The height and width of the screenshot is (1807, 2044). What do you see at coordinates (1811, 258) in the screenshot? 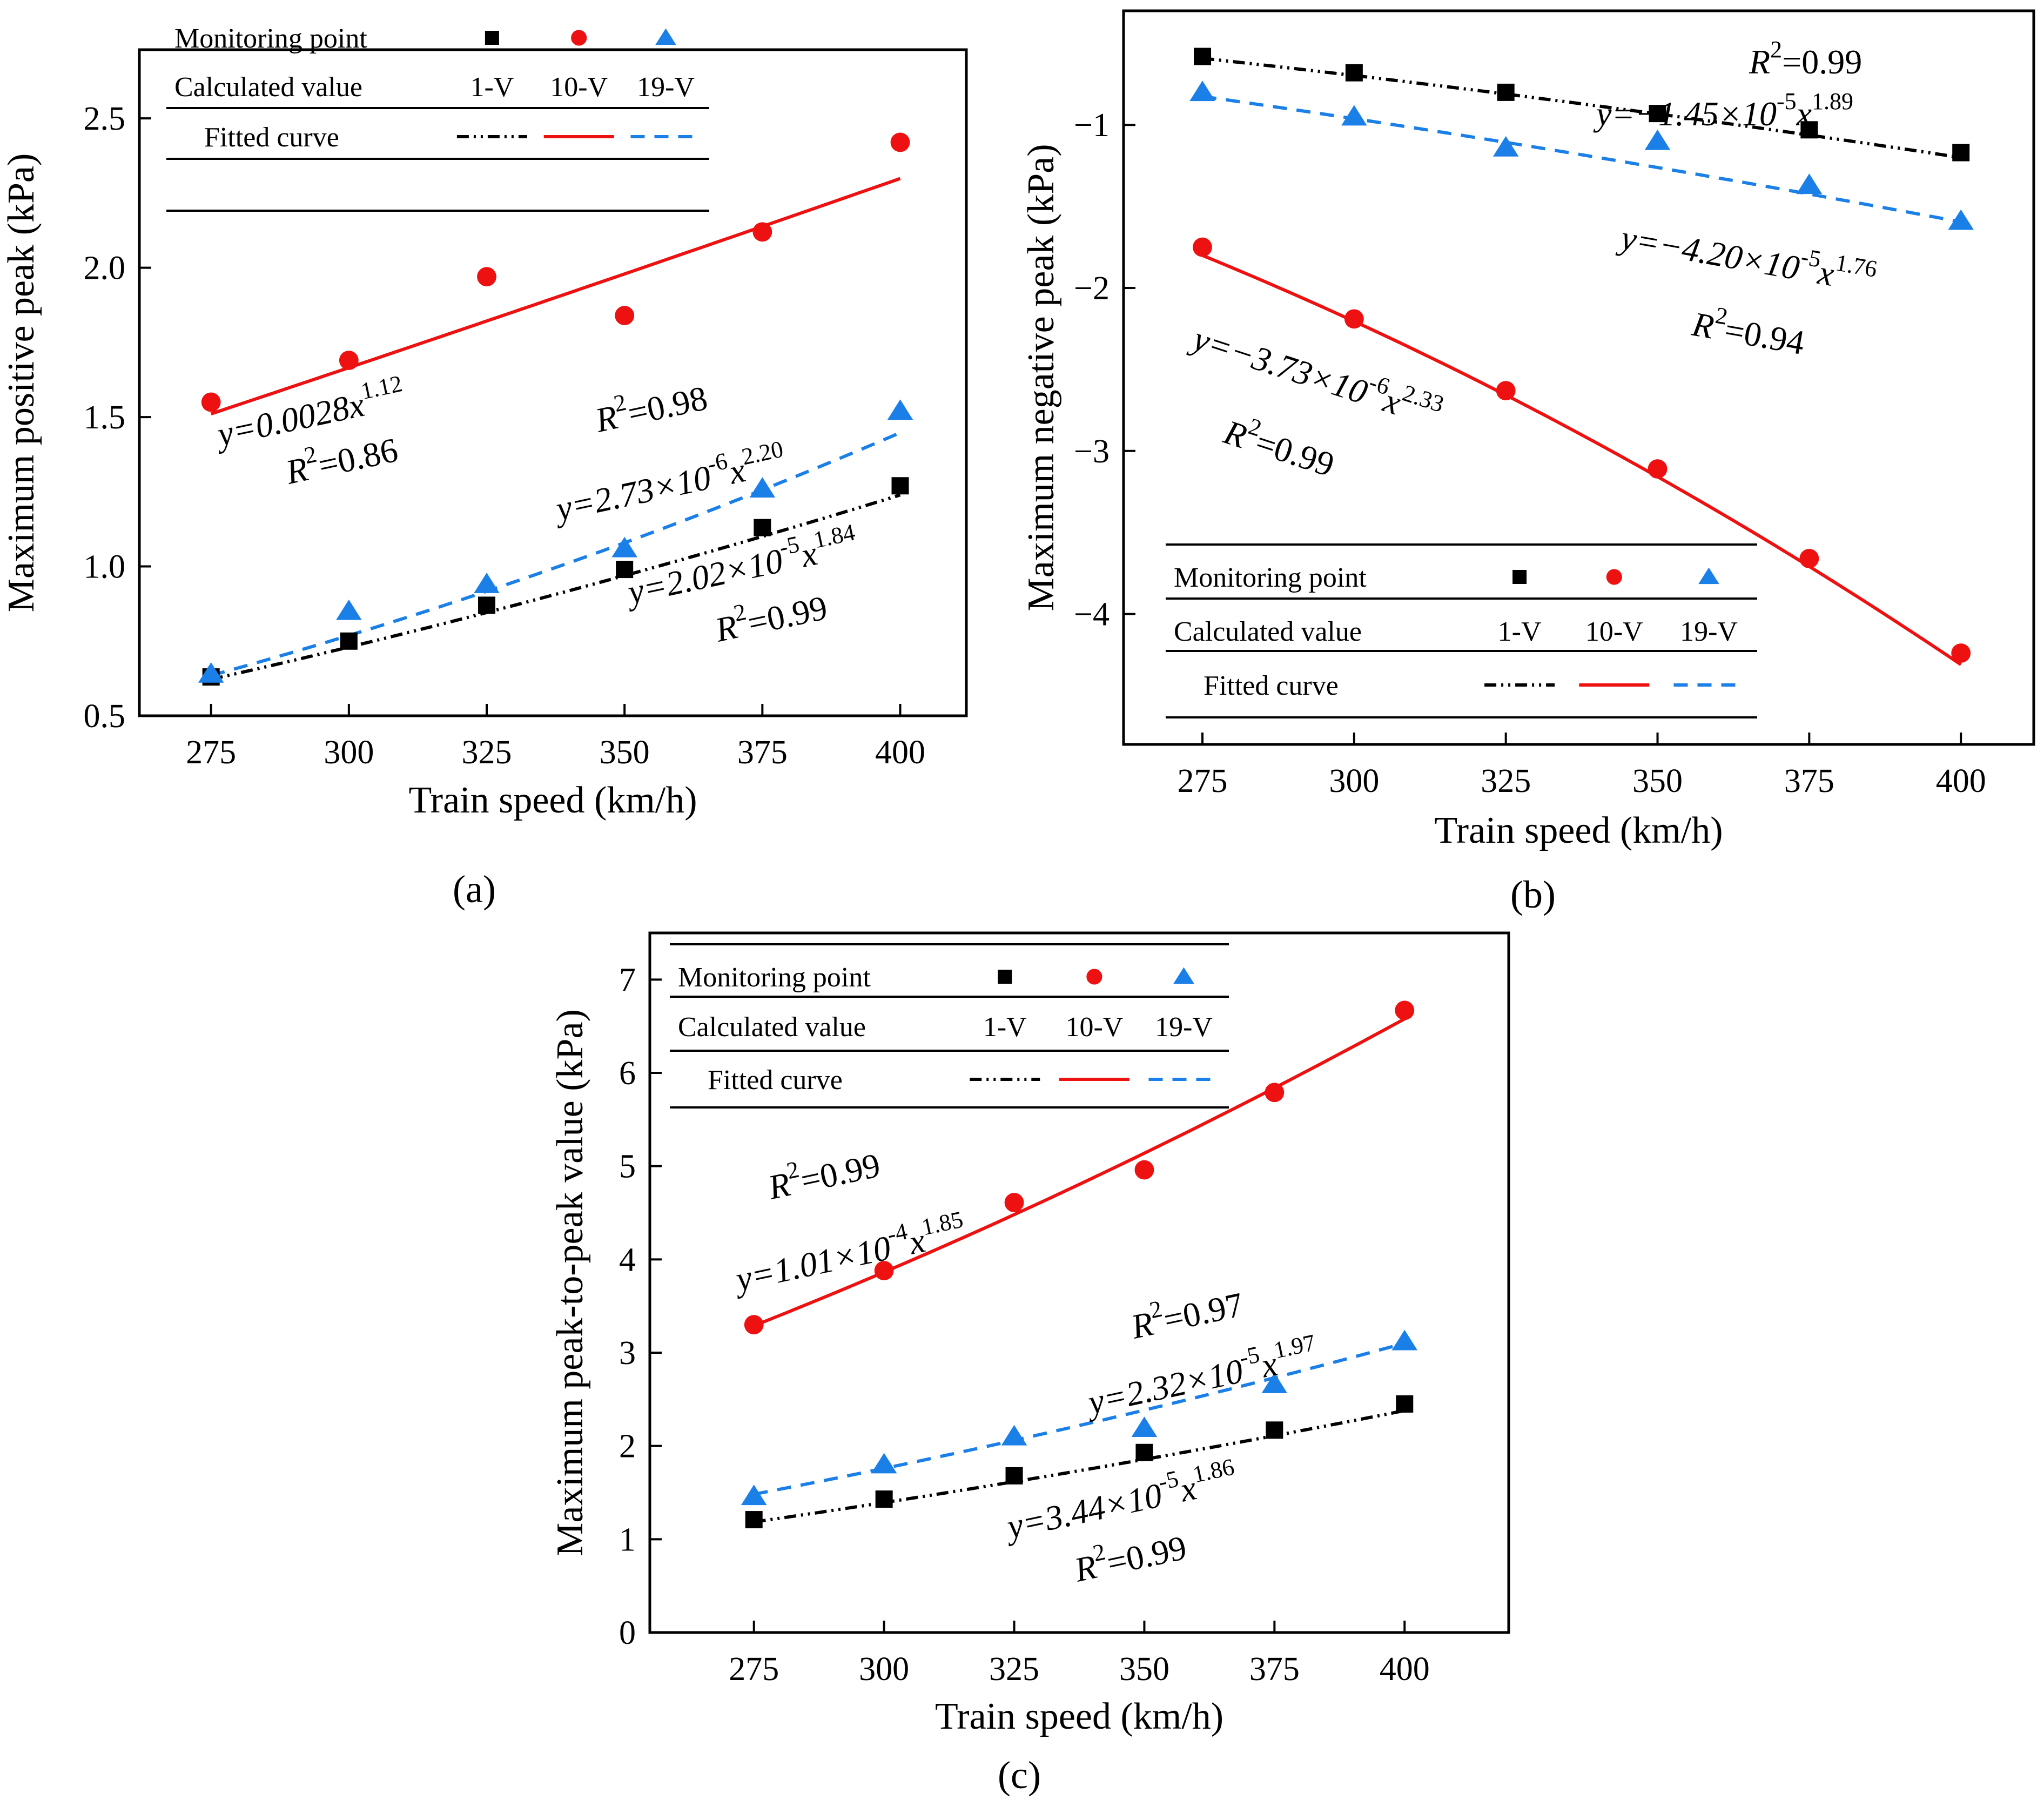
I see `equation-exponent: -5` at bounding box center [1811, 258].